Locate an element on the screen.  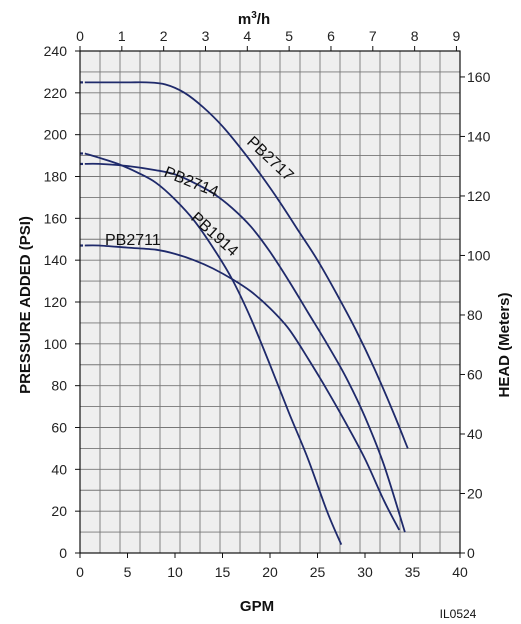
top-tick-label: 7 is located at coordinates (373, 36).